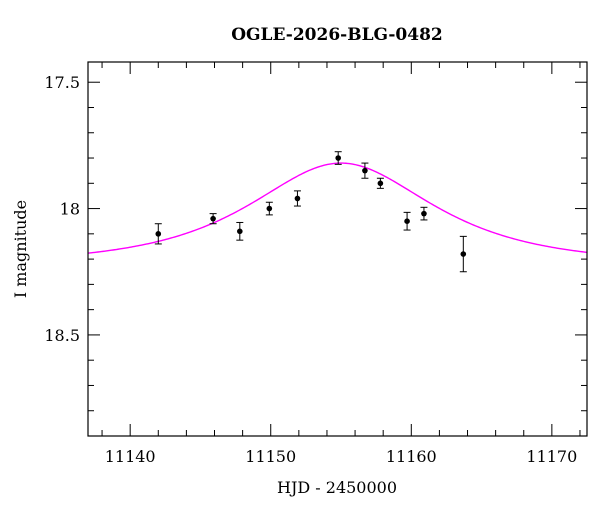 The height and width of the screenshot is (512, 600). Describe the element at coordinates (20, 249) in the screenshot. I see `y-axis-label: I magnitude` at that location.